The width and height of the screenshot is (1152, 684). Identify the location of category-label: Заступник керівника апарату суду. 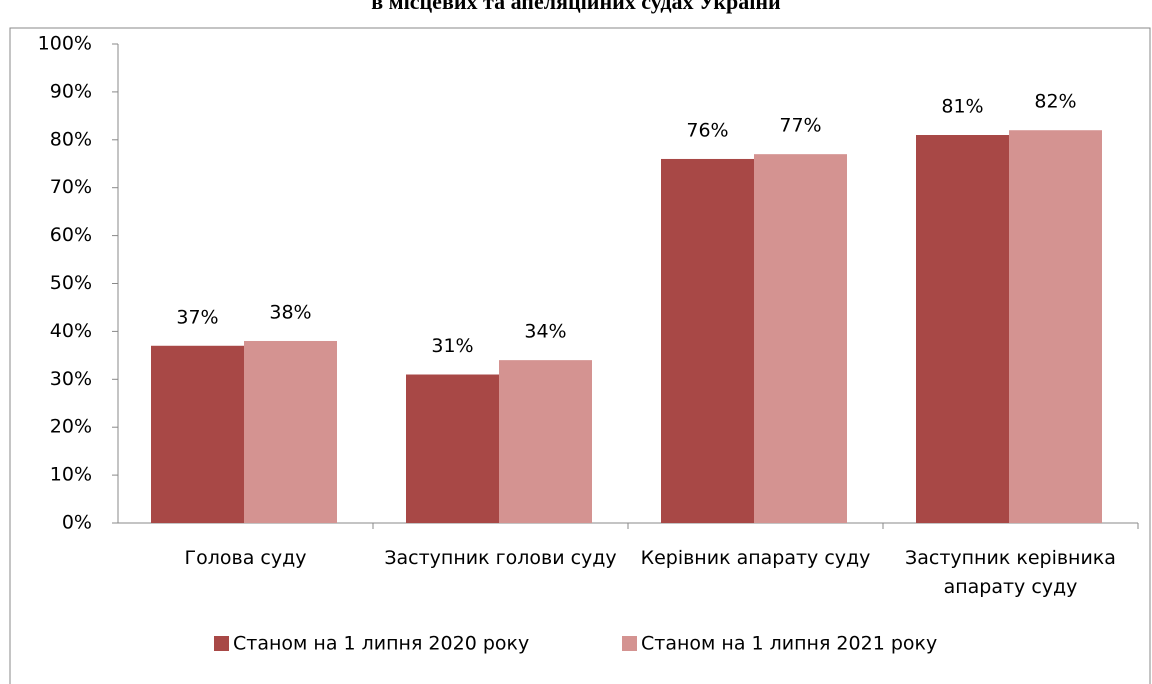
(1010, 572).